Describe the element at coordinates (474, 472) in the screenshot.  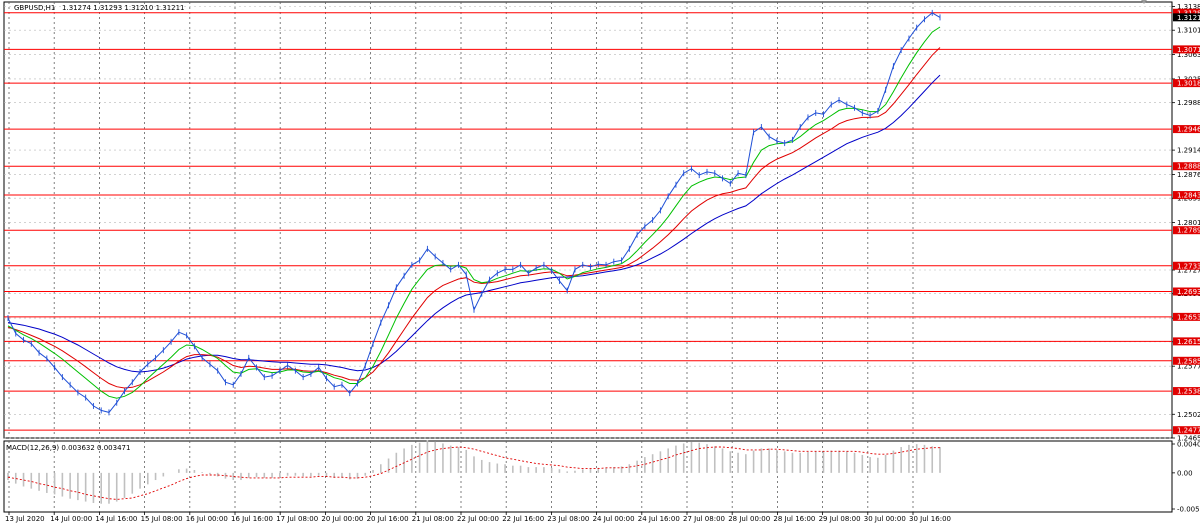
I see `macd-panel` at that location.